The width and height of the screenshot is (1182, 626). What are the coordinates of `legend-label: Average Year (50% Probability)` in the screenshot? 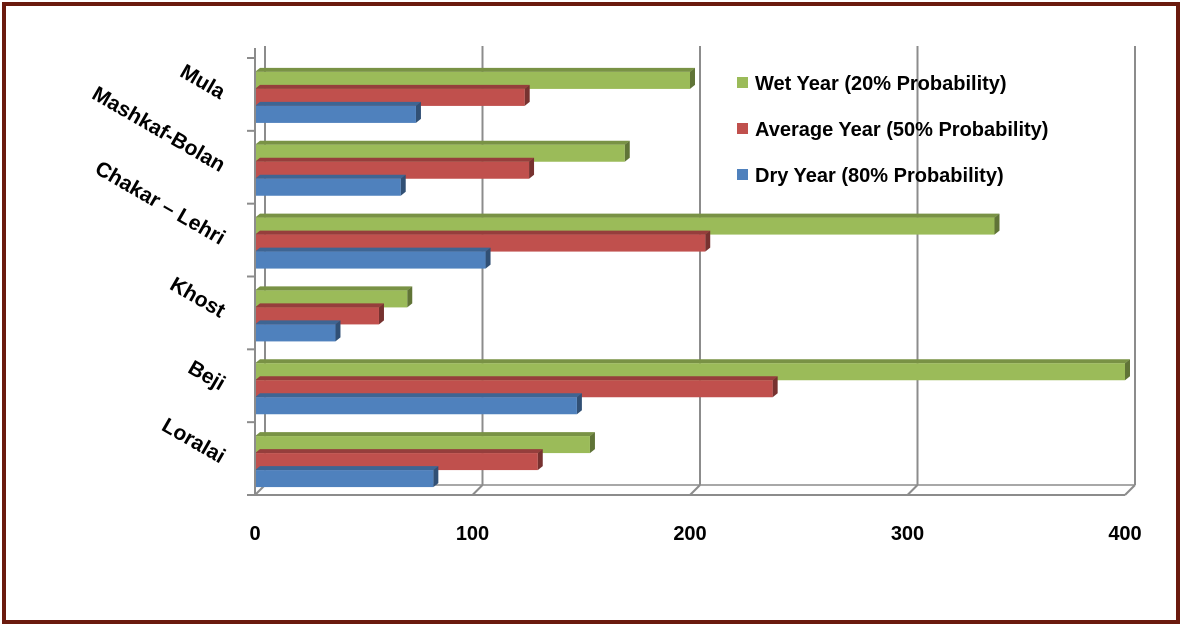 It's located at (901, 130).